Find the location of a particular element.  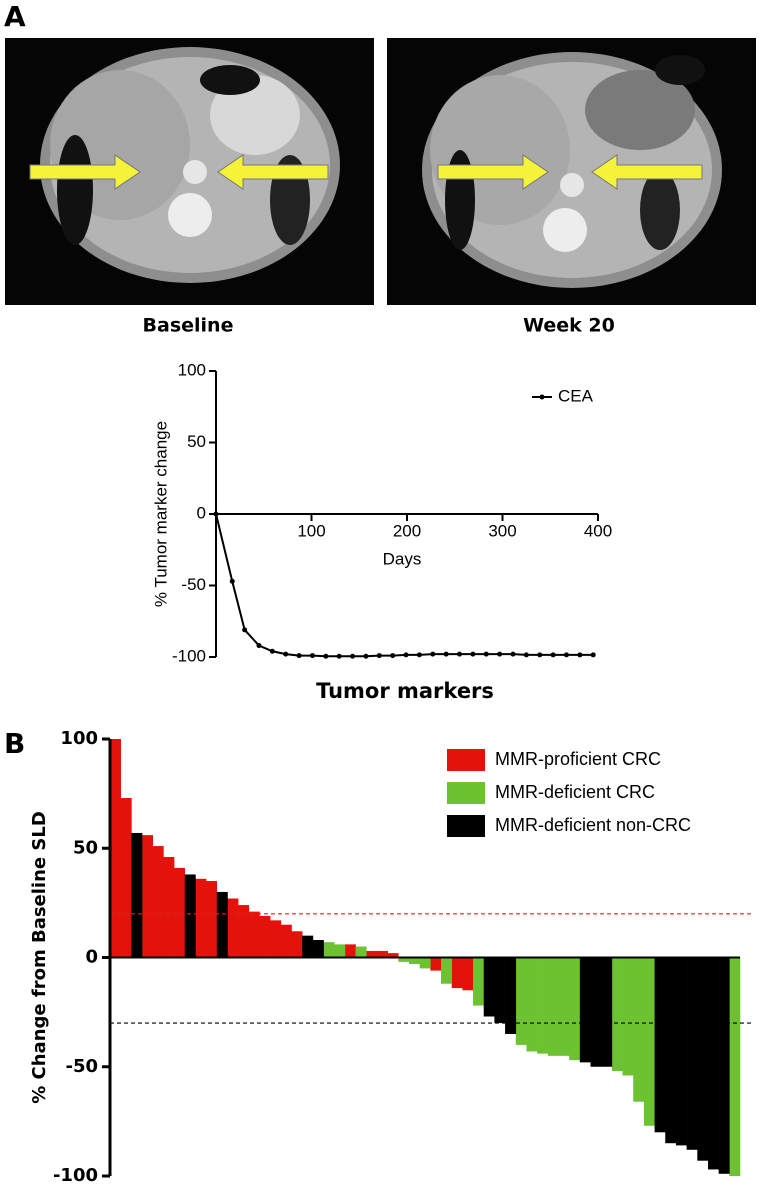

legend-label: MMR-deficient non-CRC is located at coordinates (593, 825).